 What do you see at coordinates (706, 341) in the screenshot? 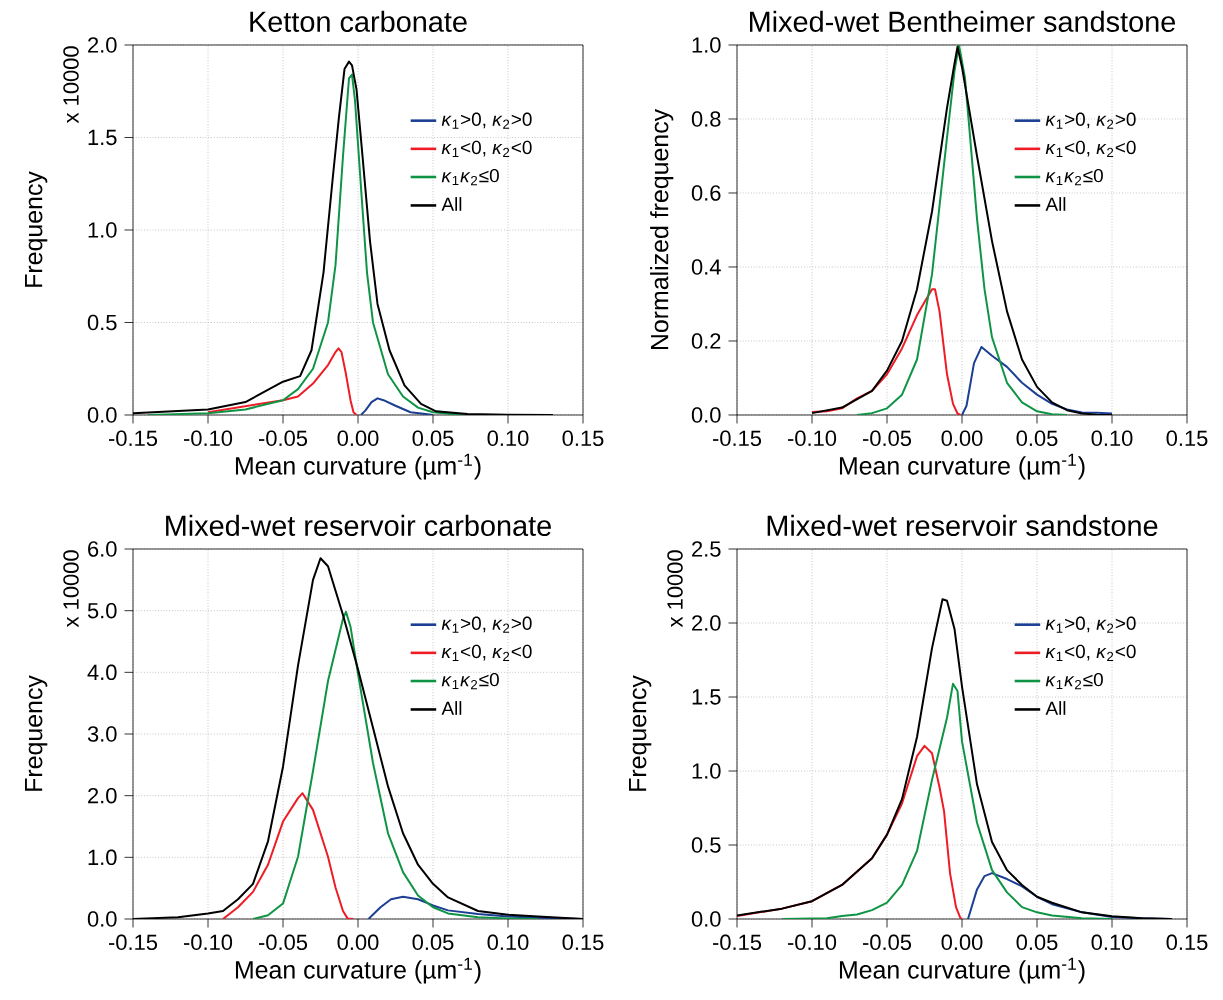
I see `y-tick-label: 0.2` at bounding box center [706, 341].